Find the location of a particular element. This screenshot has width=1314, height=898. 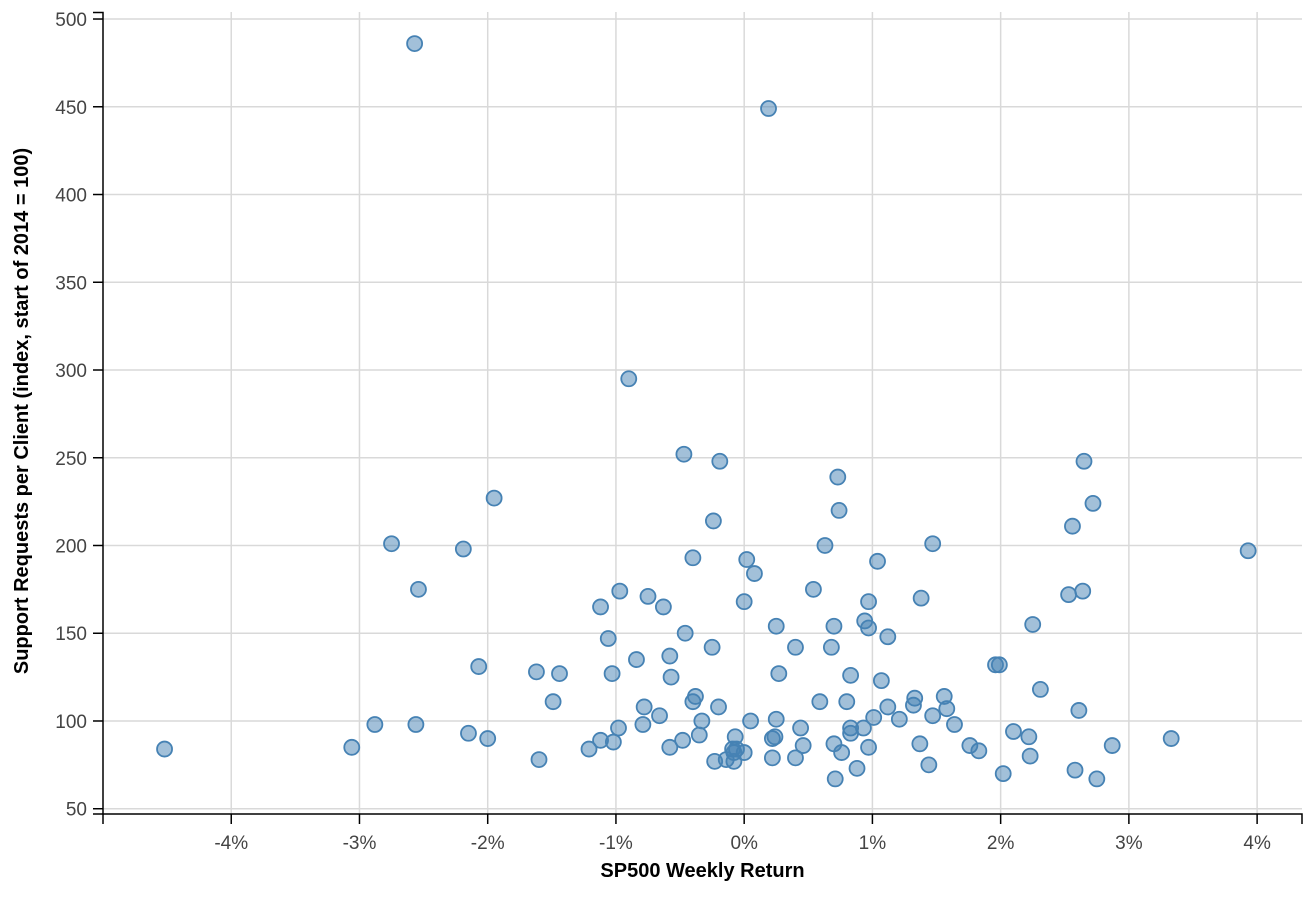

y-tick-label: 300 is located at coordinates (71, 371).